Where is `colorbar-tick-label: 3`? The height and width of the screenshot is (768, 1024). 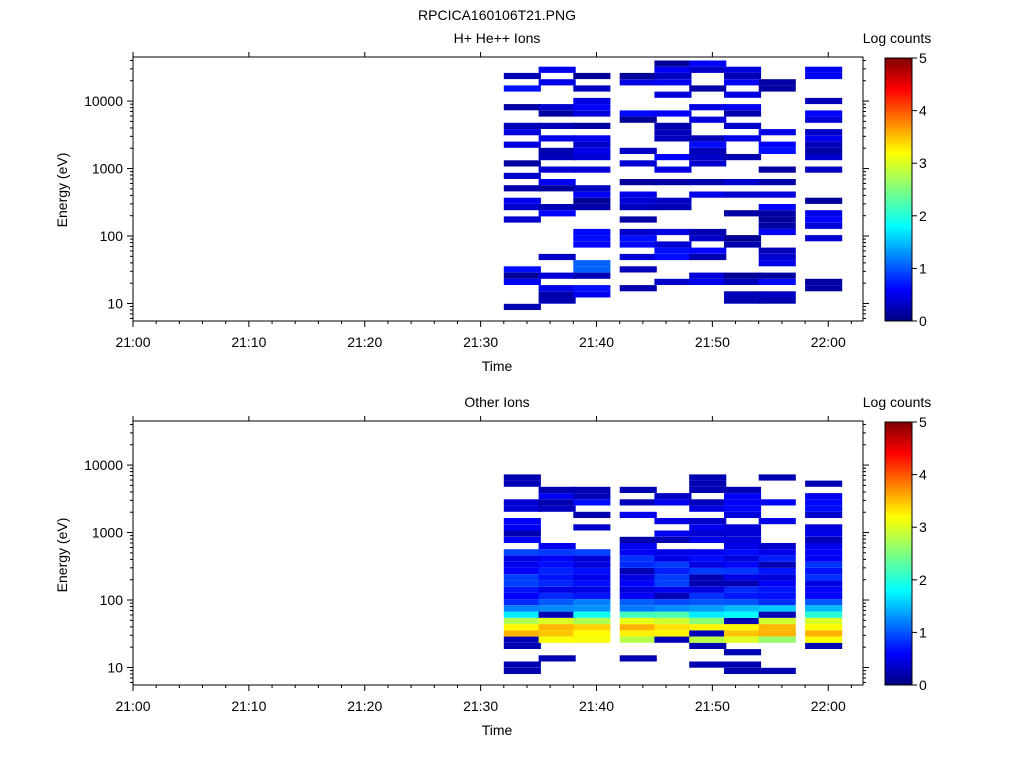 colorbar-tick-label: 3 is located at coordinates (923, 163).